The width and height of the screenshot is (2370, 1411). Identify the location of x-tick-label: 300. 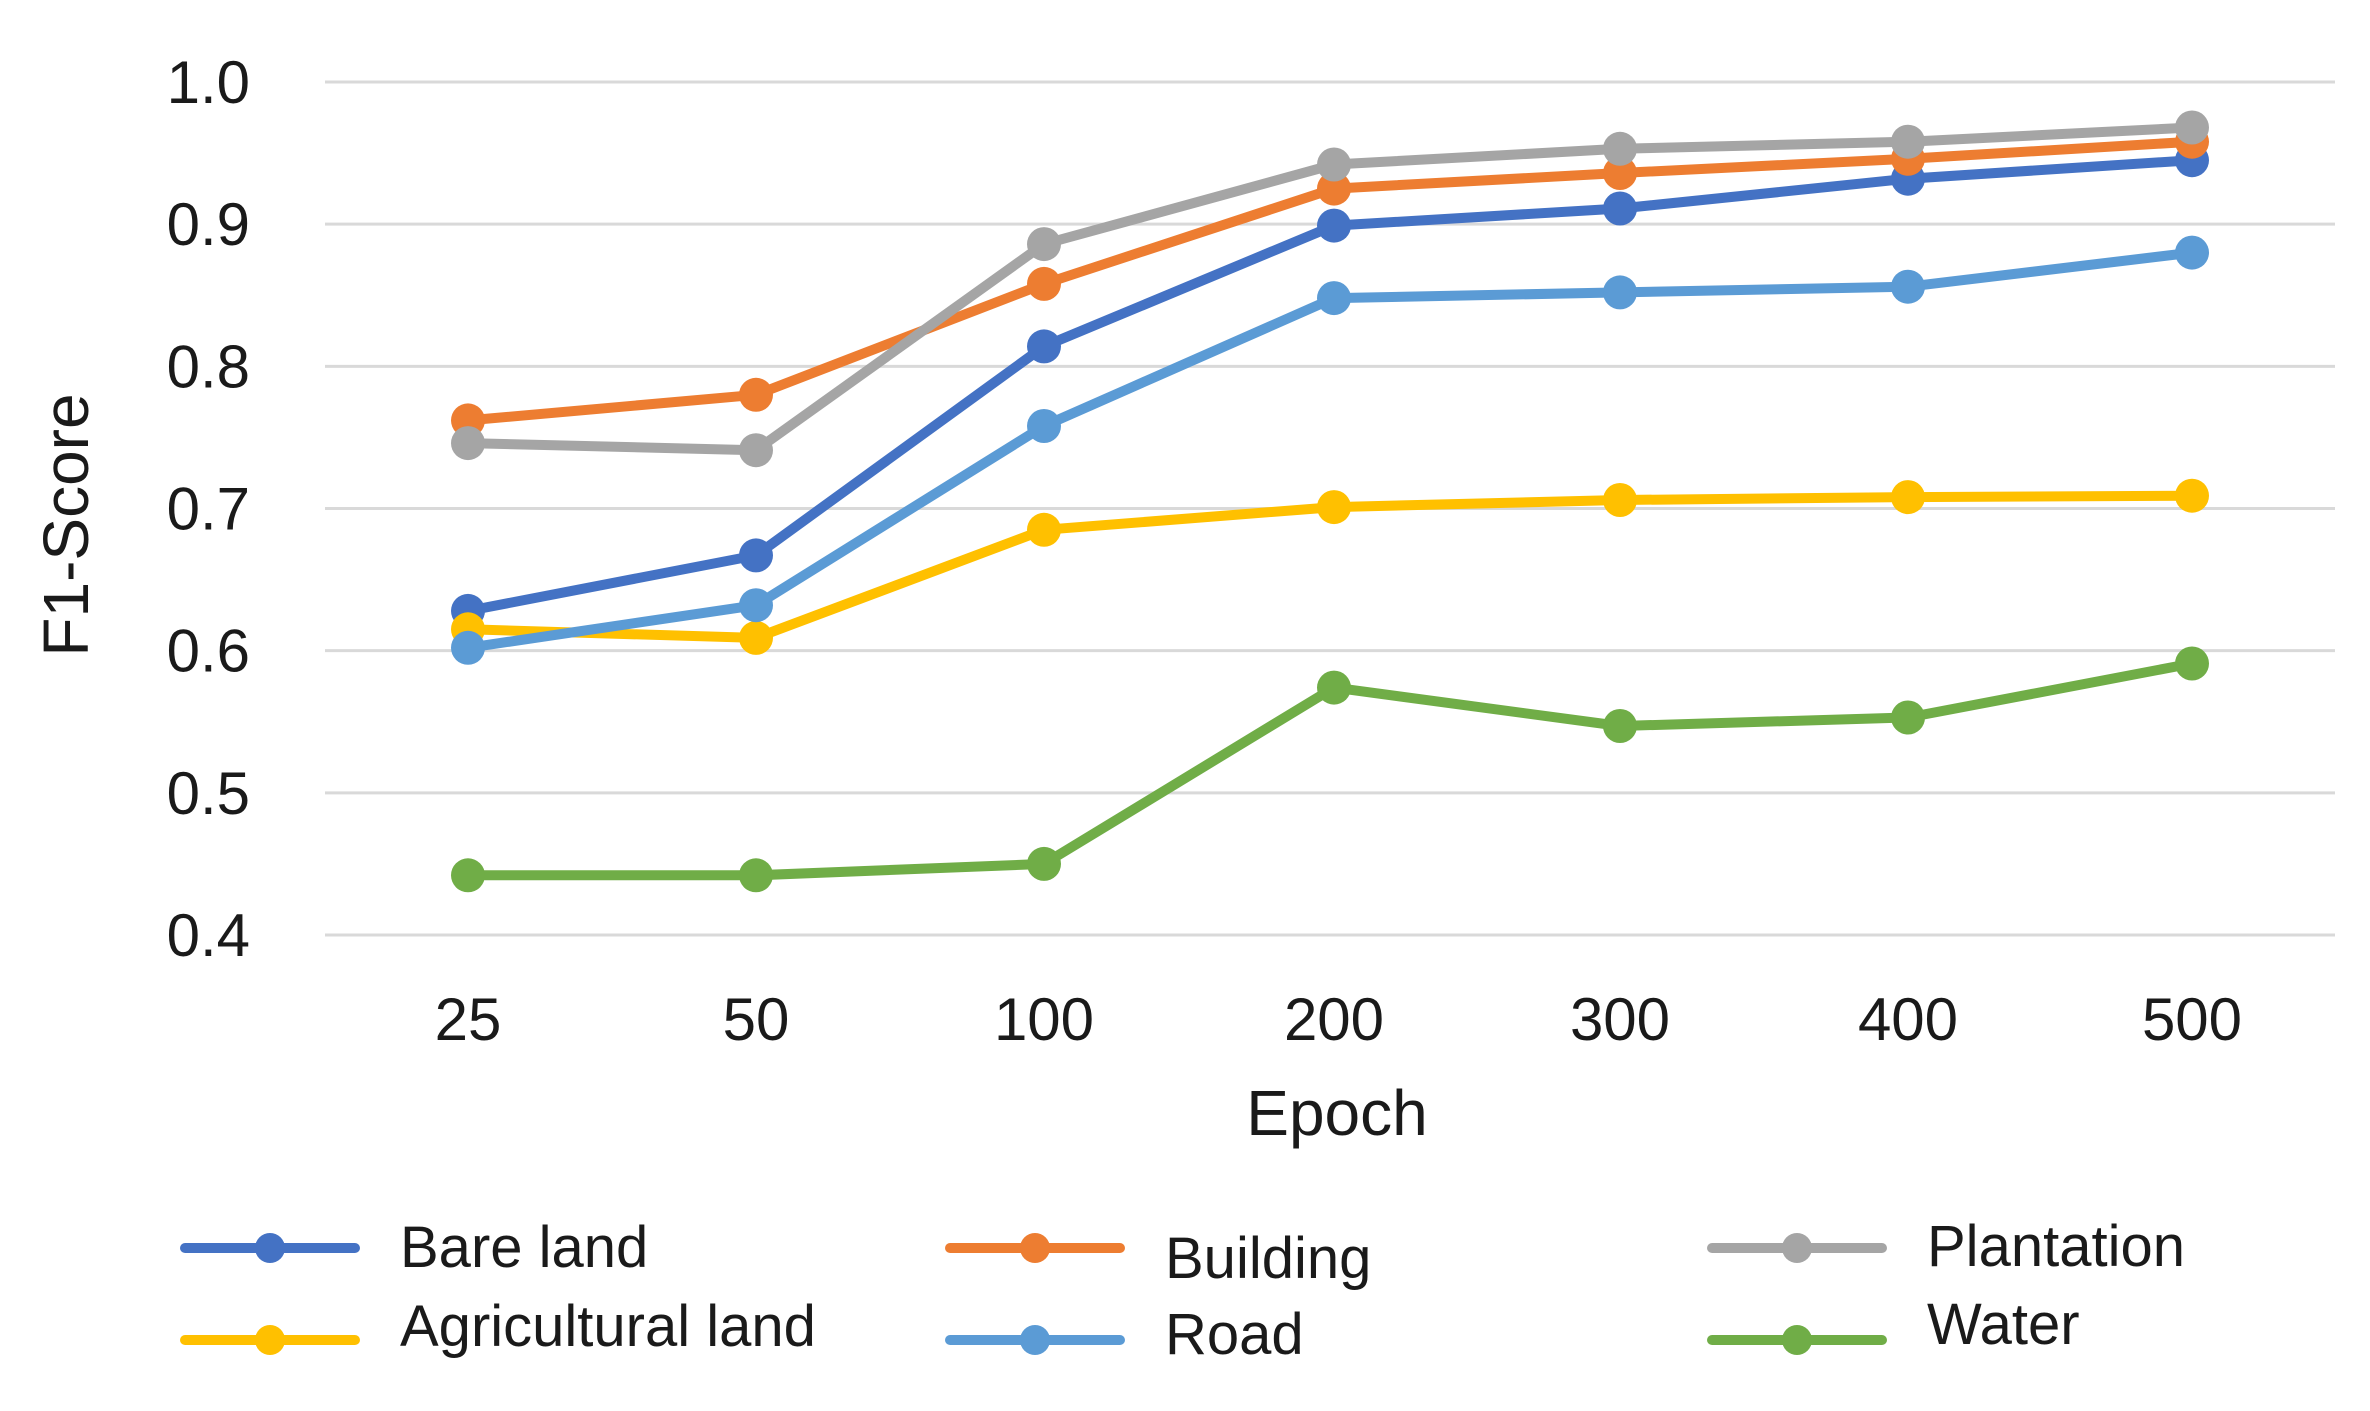
(1620, 1019).